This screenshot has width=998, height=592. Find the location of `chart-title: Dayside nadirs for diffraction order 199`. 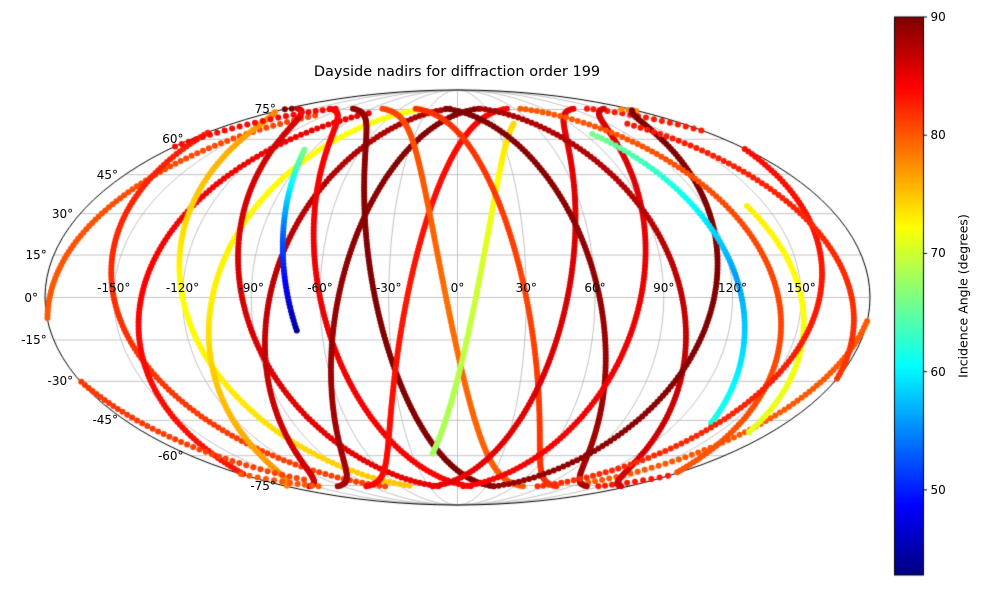

chart-title: Dayside nadirs for diffraction order 199 is located at coordinates (457, 72).